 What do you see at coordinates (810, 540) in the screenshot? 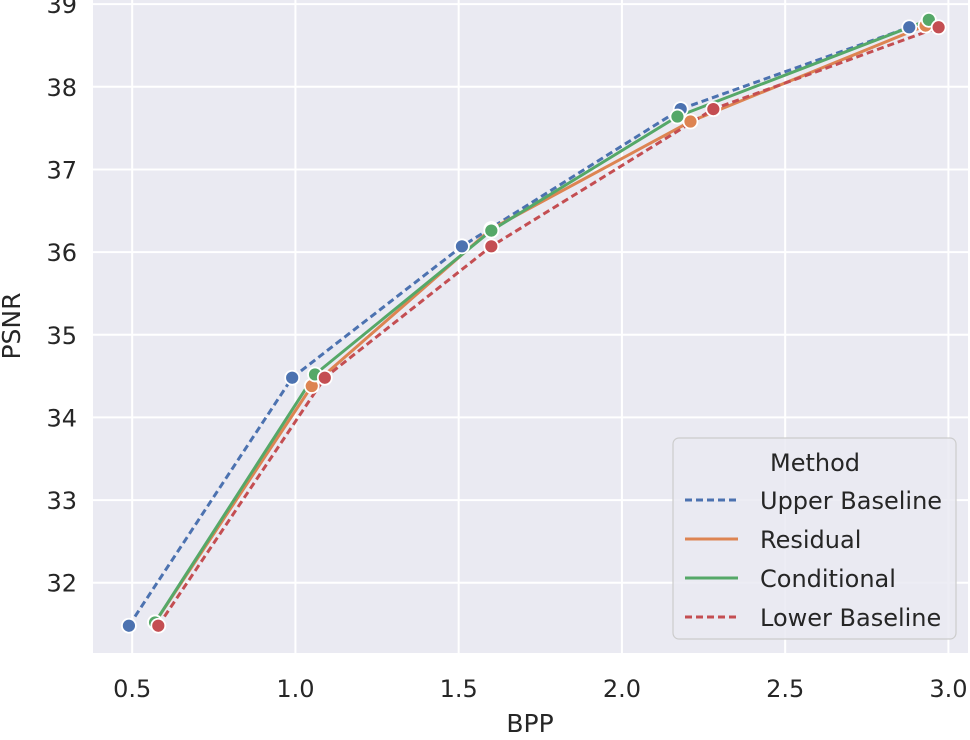
I see `legend-label-residual: Residual` at bounding box center [810, 540].